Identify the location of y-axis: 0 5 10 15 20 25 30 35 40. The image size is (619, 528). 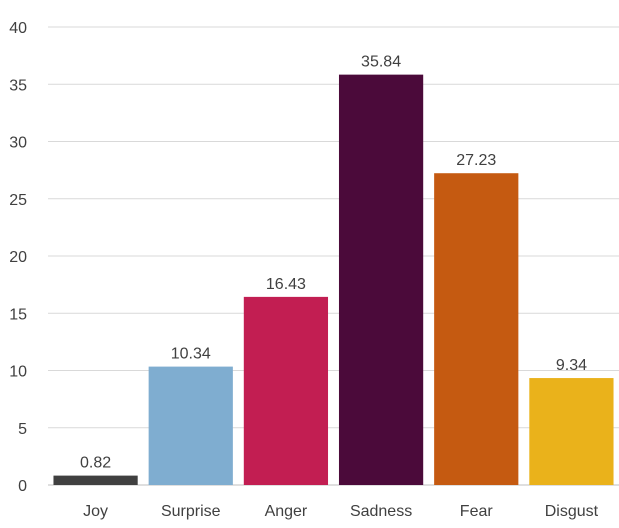
(18, 257).